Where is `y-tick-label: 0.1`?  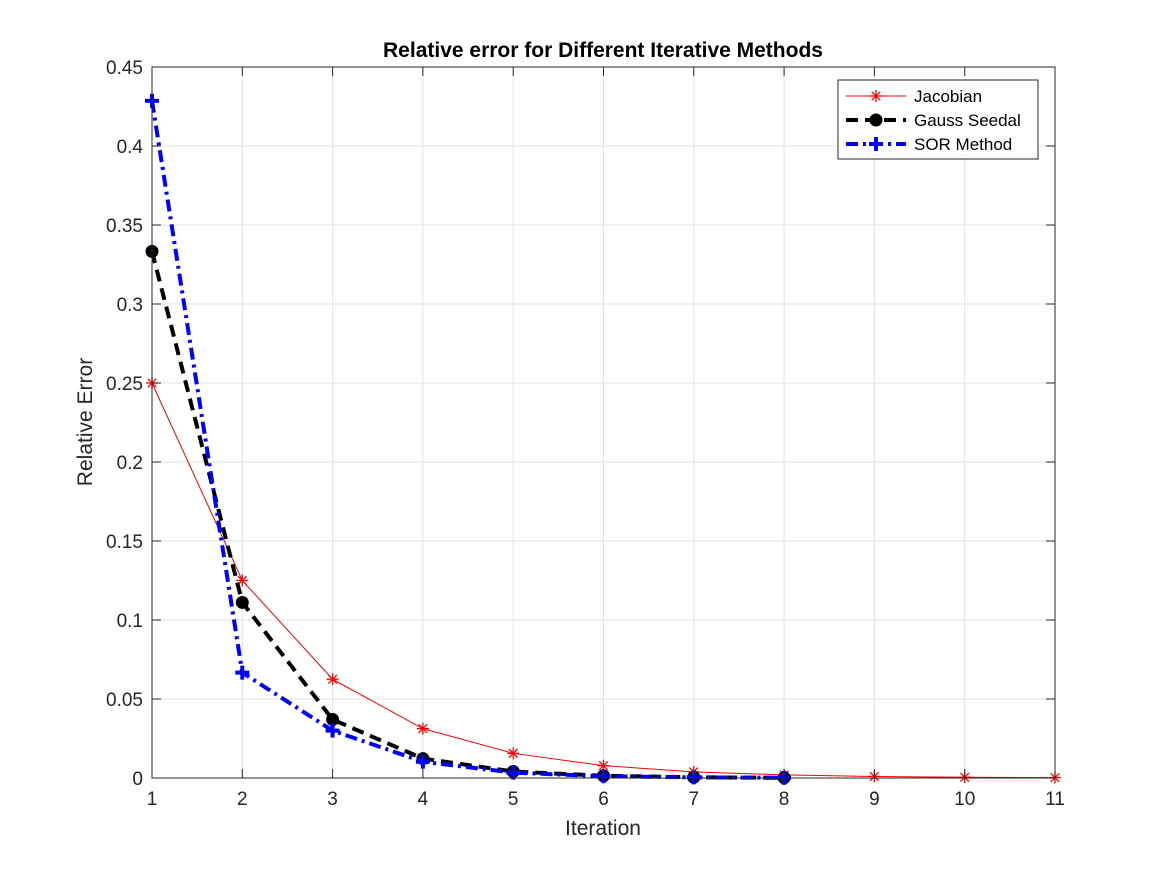 y-tick-label: 0.1 is located at coordinates (130, 621).